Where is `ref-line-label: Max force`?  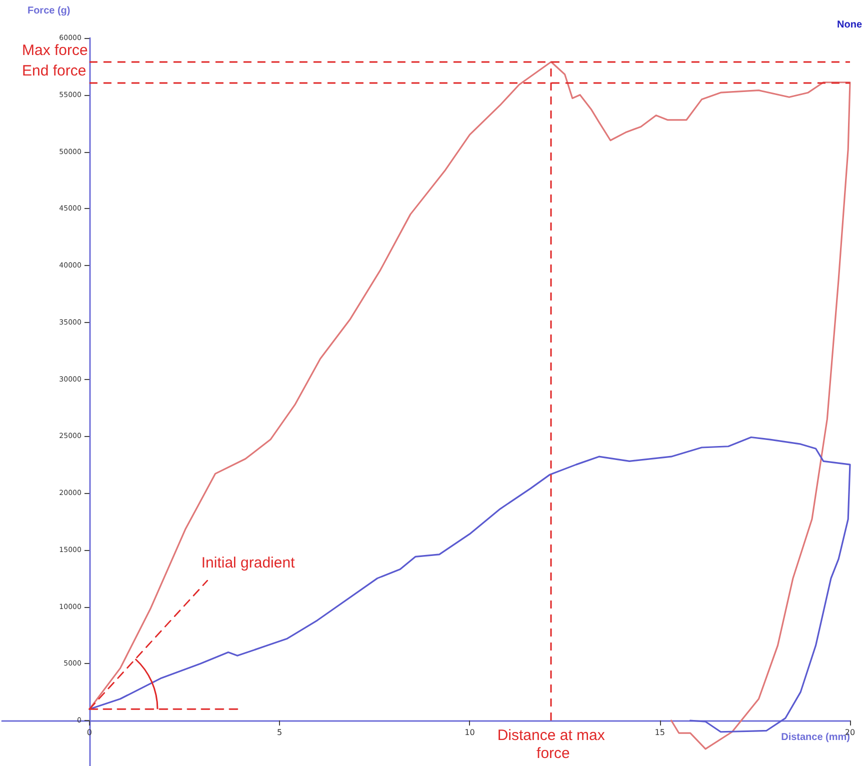
ref-line-label: Max force is located at coordinates (55, 50).